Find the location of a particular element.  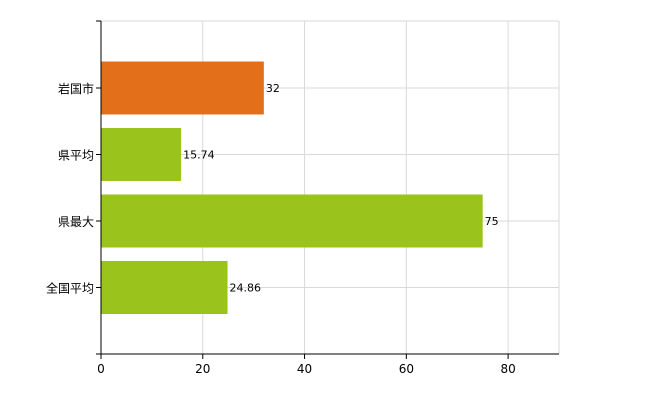

data-label: 75 is located at coordinates (492, 221).